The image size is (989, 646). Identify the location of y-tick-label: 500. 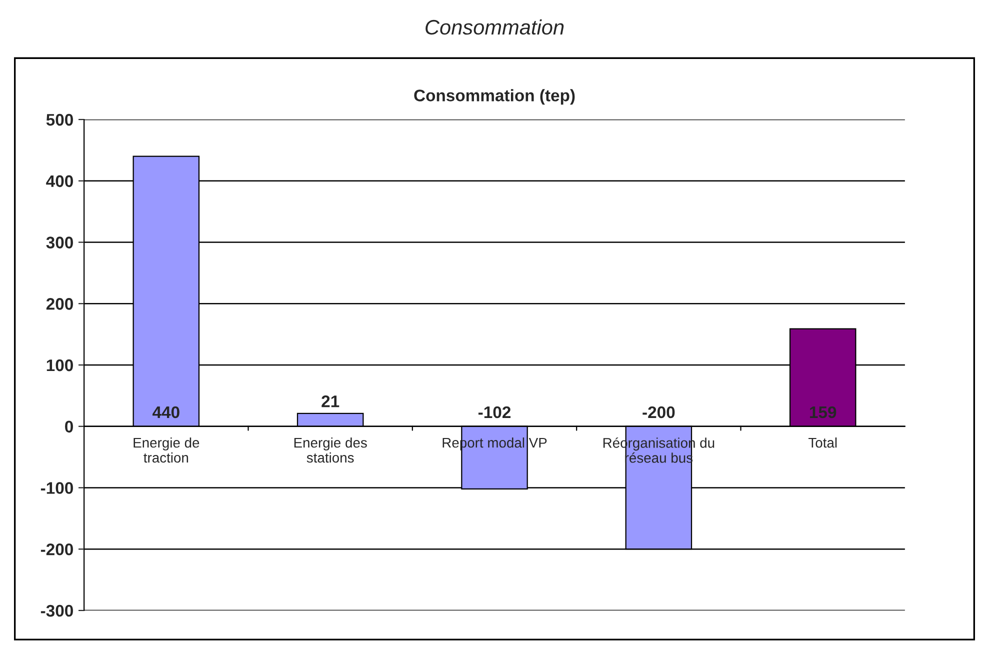
(59, 120).